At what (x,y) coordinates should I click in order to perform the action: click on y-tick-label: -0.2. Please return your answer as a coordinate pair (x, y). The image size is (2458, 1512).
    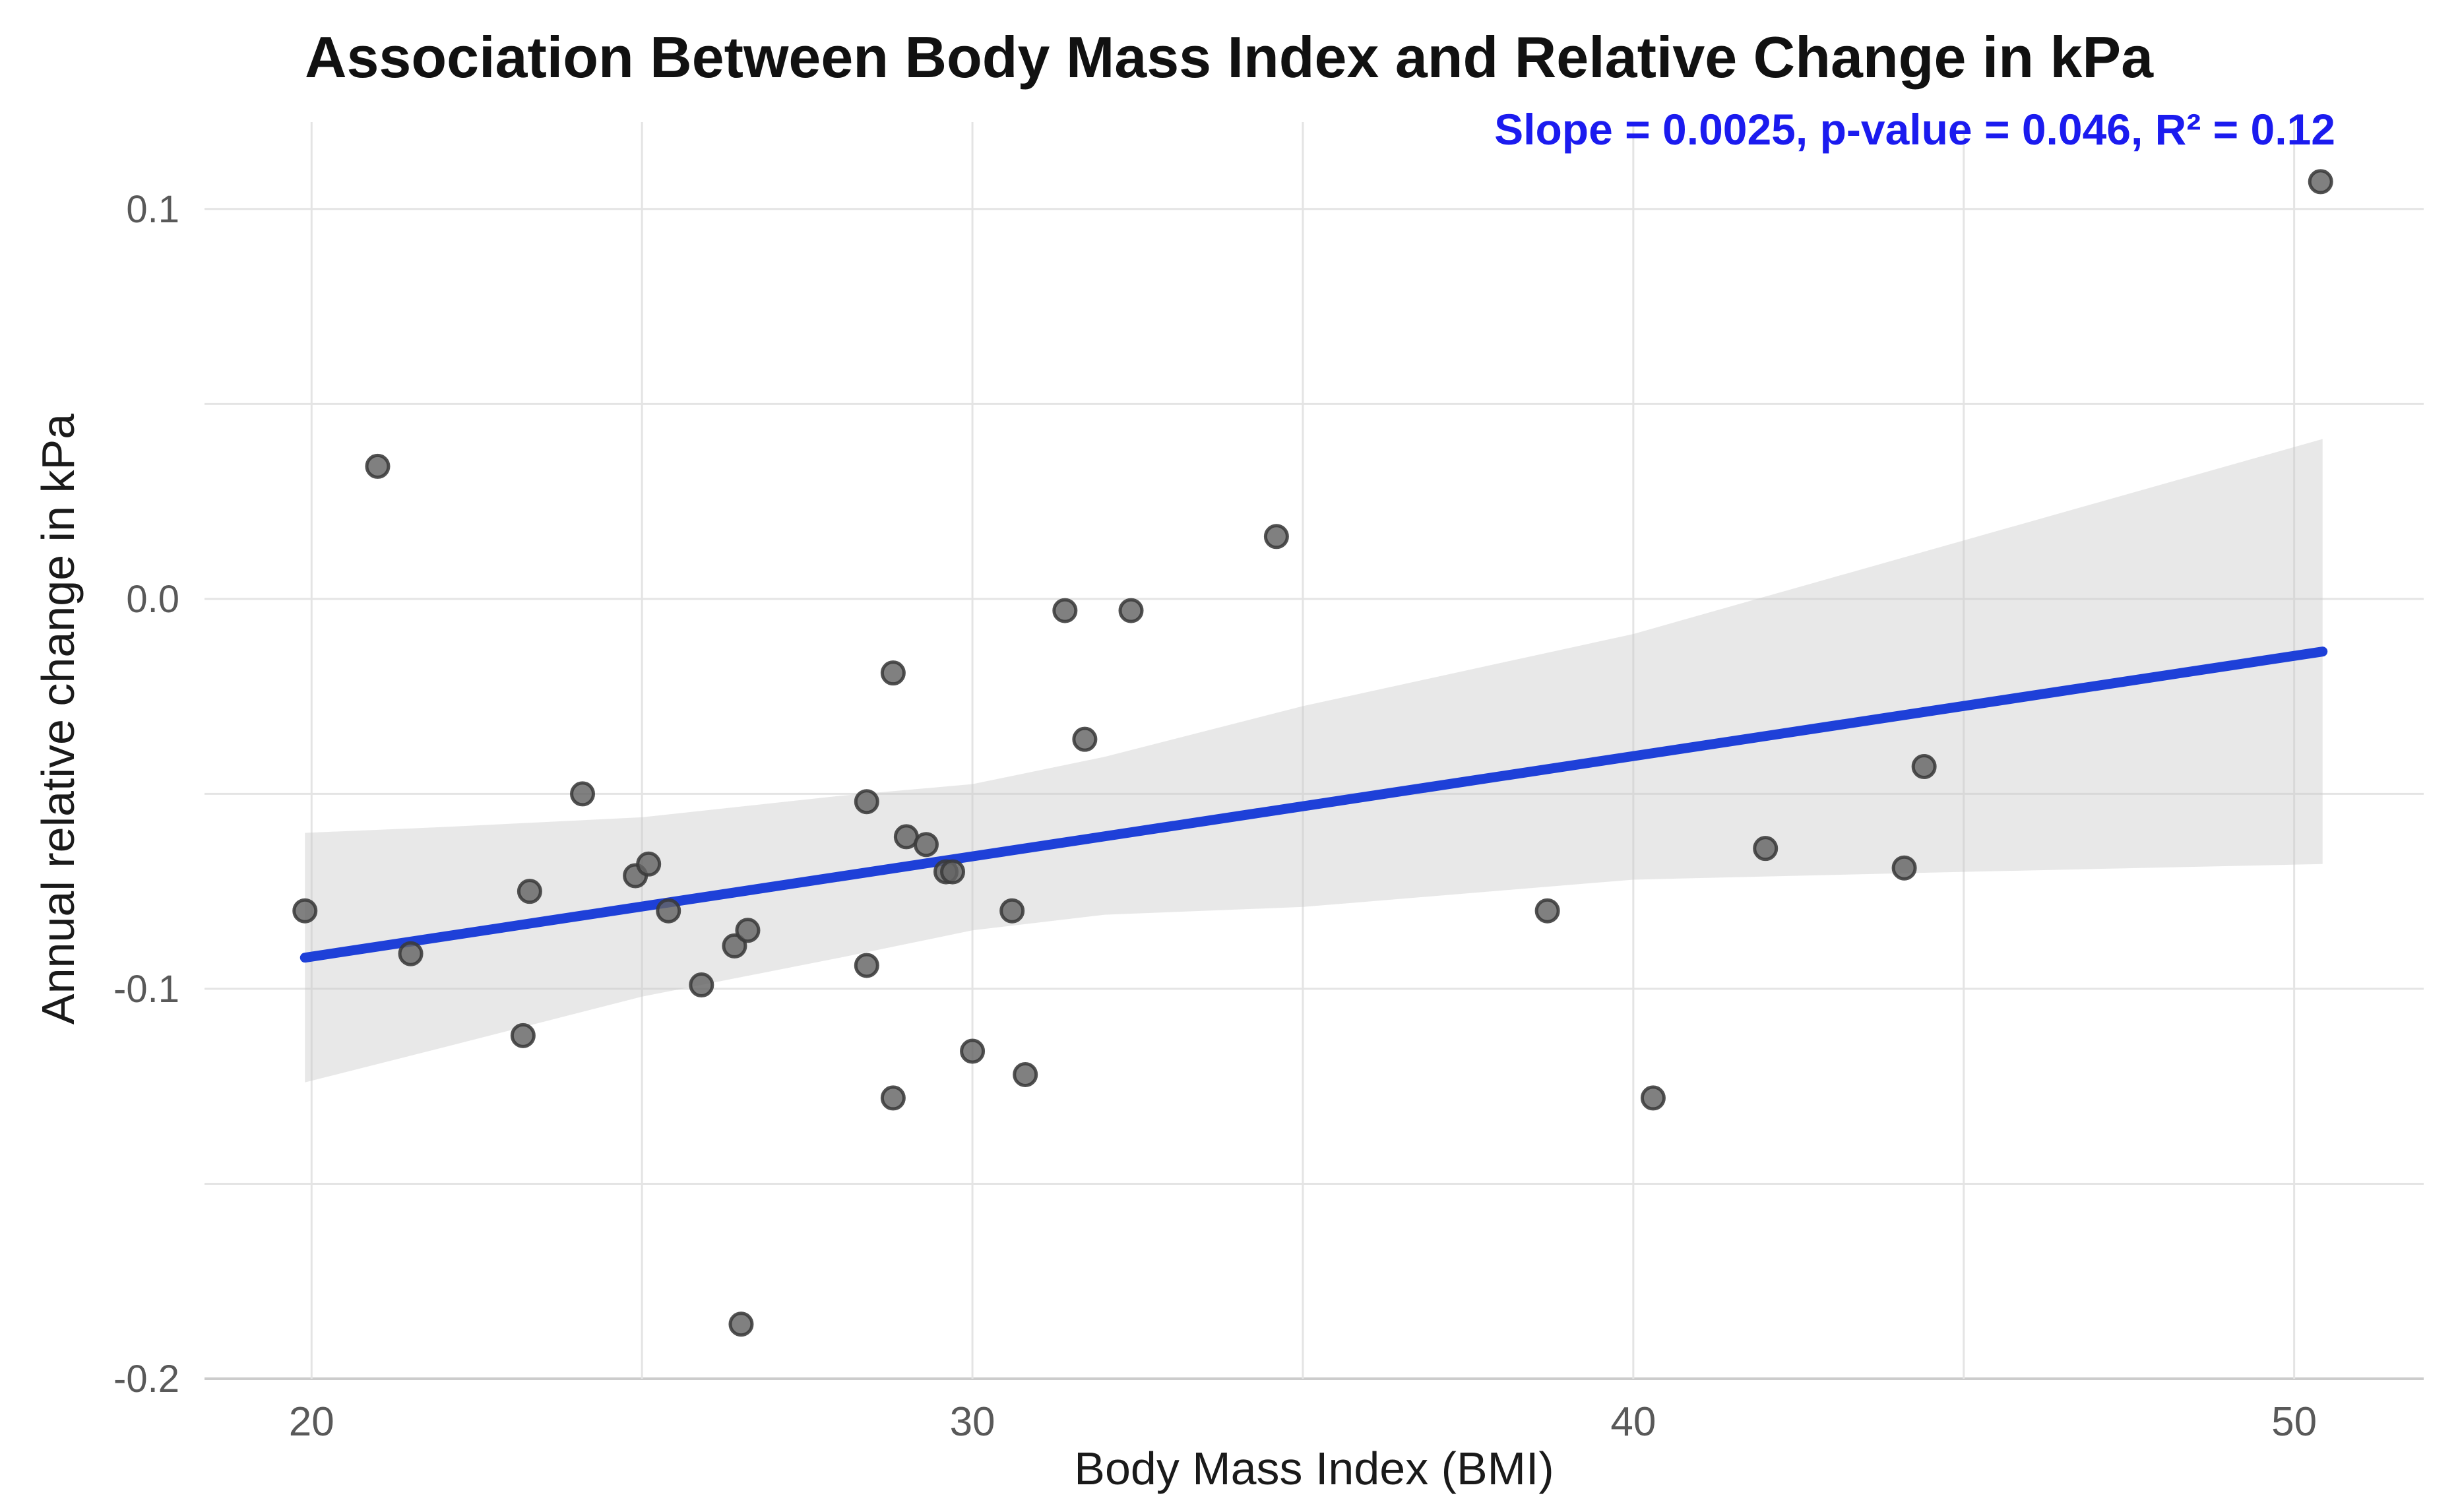
    Looking at the image, I should click on (146, 1380).